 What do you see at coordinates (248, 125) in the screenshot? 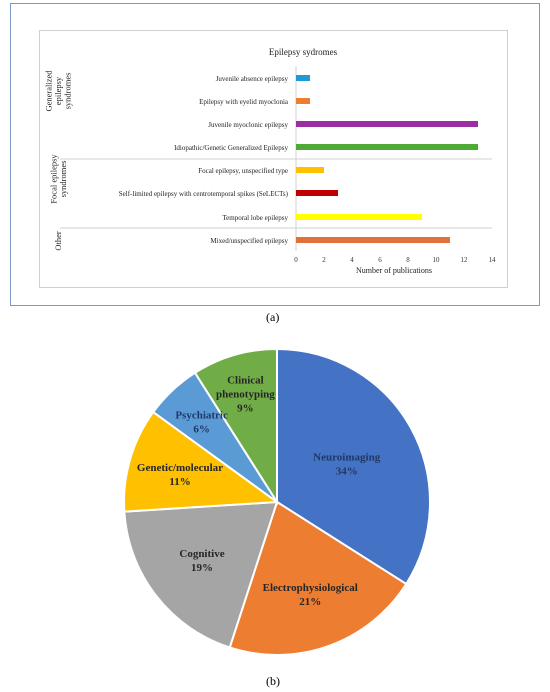
I see `category-label: Juvenile myoclonic epilepsy` at bounding box center [248, 125].